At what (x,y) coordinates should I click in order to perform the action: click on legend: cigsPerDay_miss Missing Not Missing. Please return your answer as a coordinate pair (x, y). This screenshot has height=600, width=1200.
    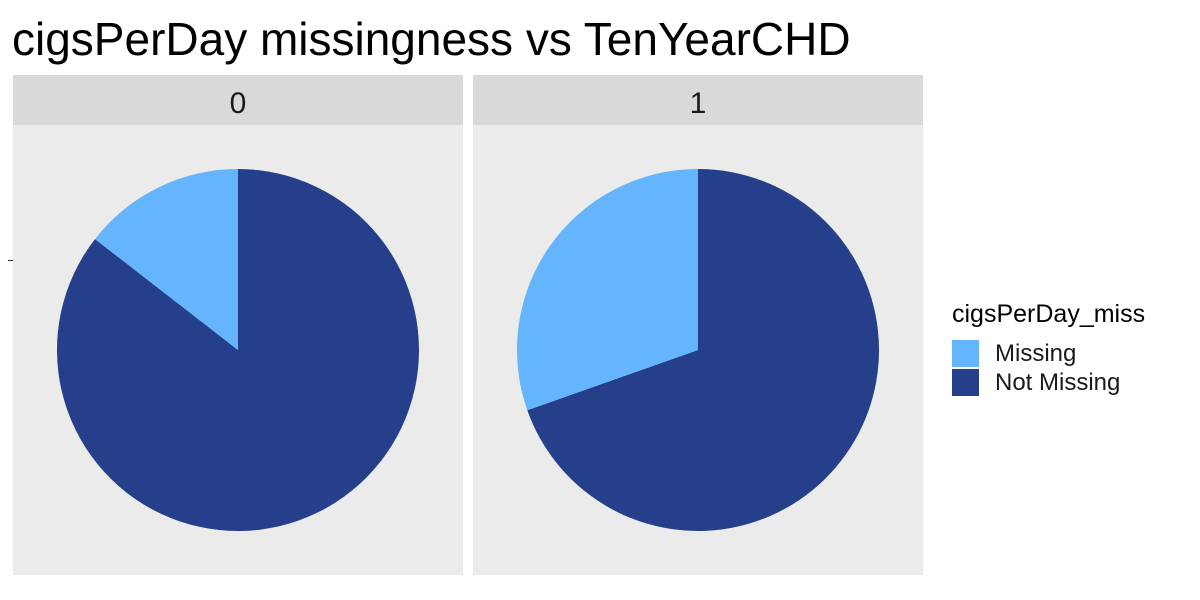
    Looking at the image, I should click on (1048, 348).